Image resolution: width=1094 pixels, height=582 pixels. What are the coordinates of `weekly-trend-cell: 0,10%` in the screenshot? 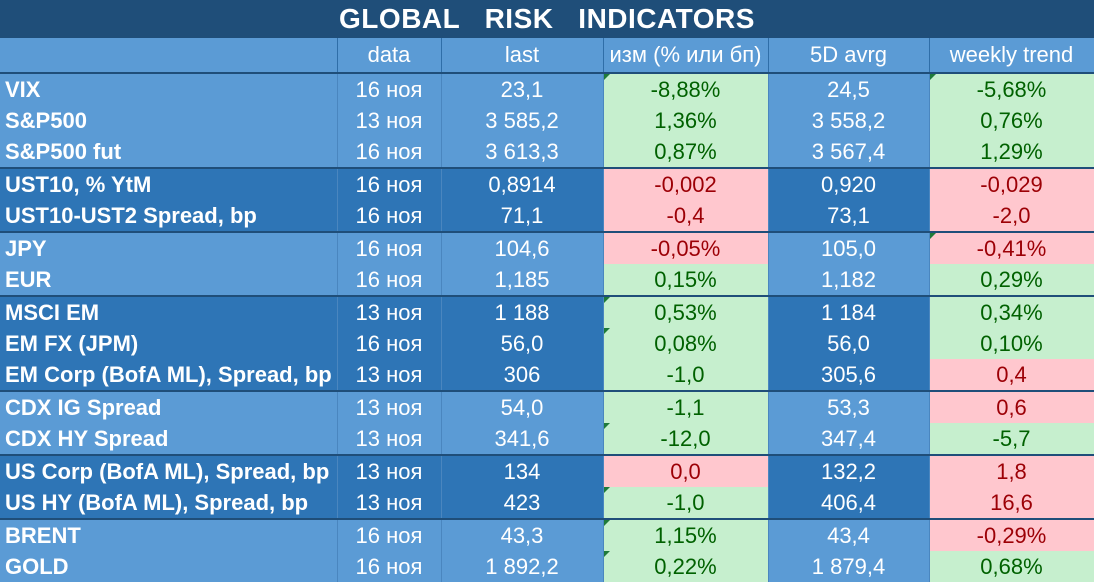 It's located at (1011, 343).